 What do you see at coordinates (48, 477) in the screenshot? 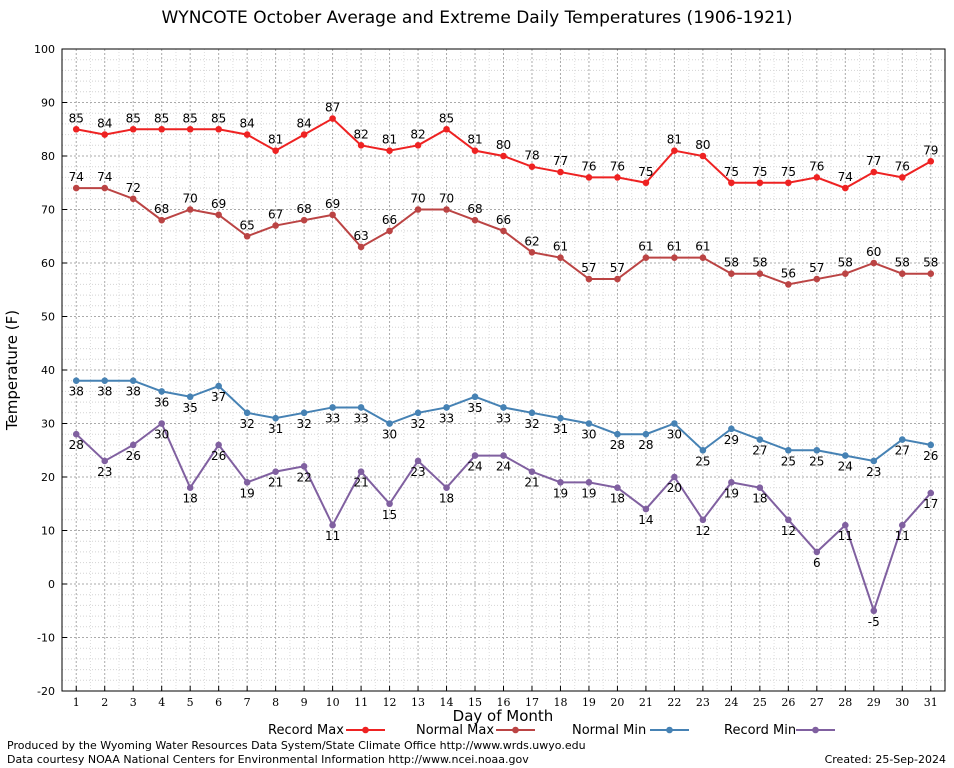
I see `y-tick-label: 20` at bounding box center [48, 477].